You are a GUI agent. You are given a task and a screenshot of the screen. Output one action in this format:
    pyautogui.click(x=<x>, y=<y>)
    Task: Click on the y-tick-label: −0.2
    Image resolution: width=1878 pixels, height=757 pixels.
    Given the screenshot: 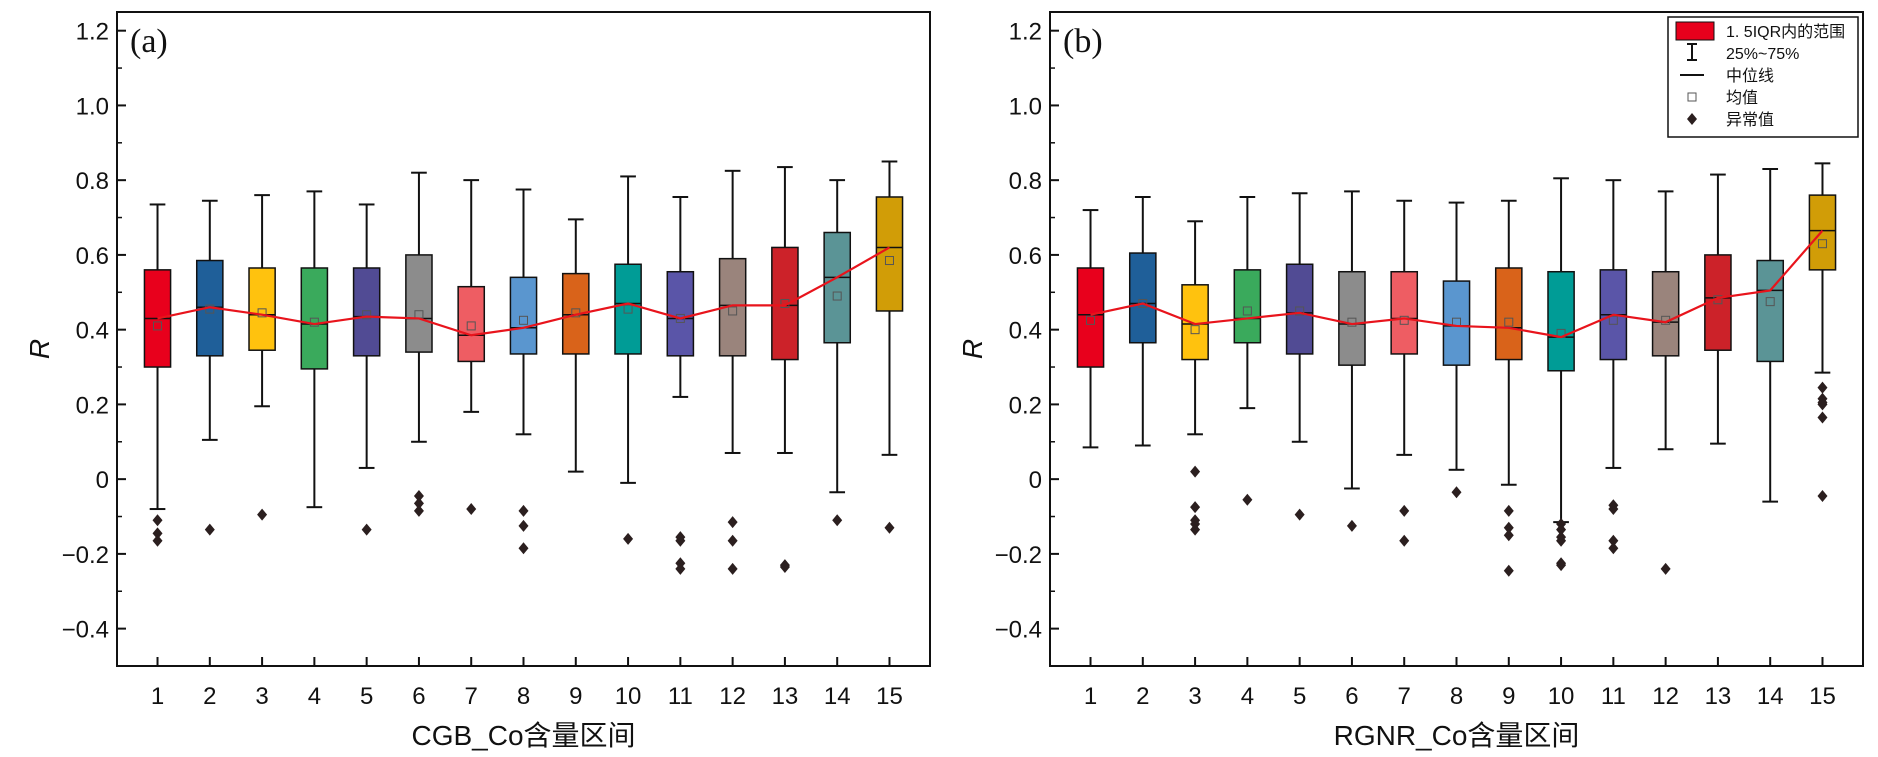 What is the action you would take?
    pyautogui.click(x=1018, y=555)
    